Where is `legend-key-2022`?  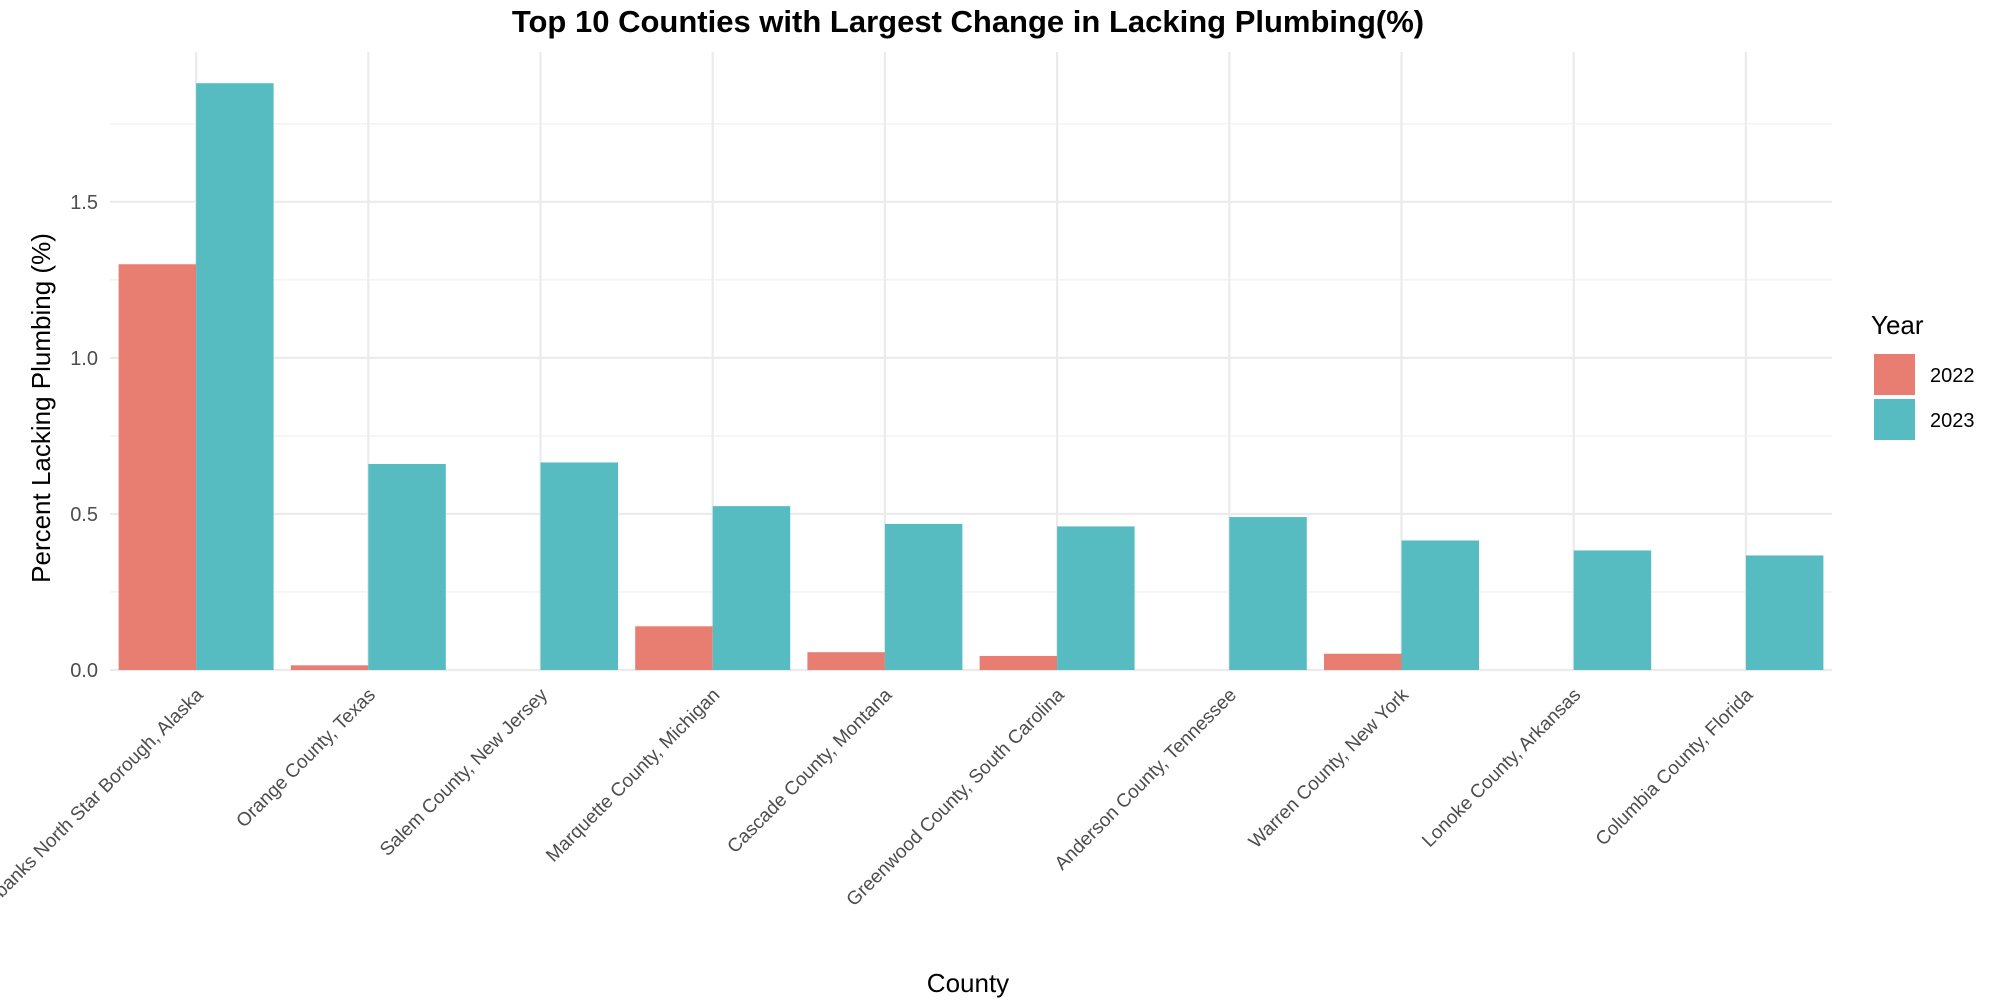 legend-key-2022 is located at coordinates (1894, 374).